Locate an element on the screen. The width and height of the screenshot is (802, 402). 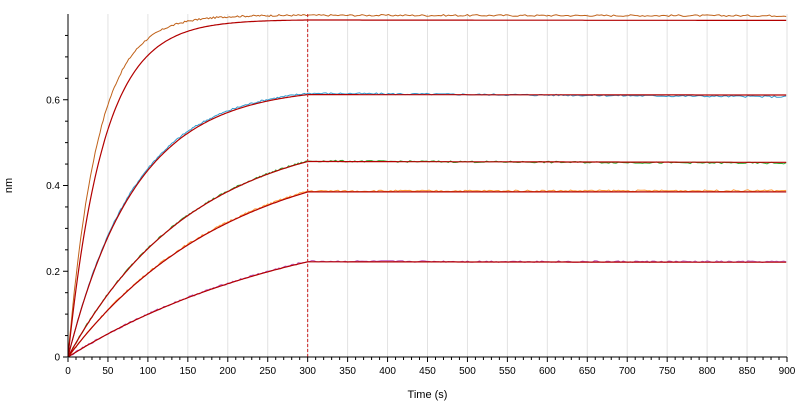
x-tick-label: 750 is located at coordinates (667, 371).